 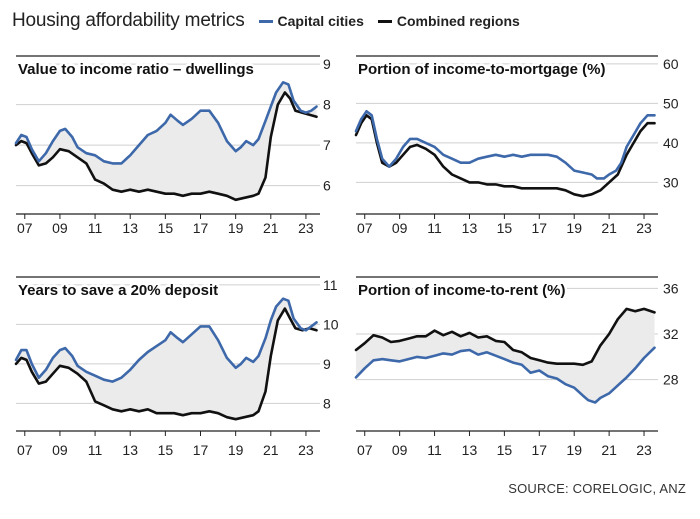 I want to click on y-tick-label: 10, so click(x=331, y=324).